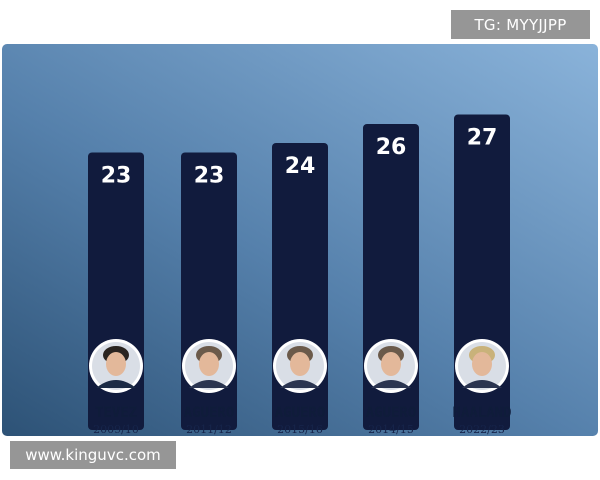 This screenshot has height=480, width=600. What do you see at coordinates (482, 138) in the screenshot?
I see `bar-value-label: 27` at bounding box center [482, 138].